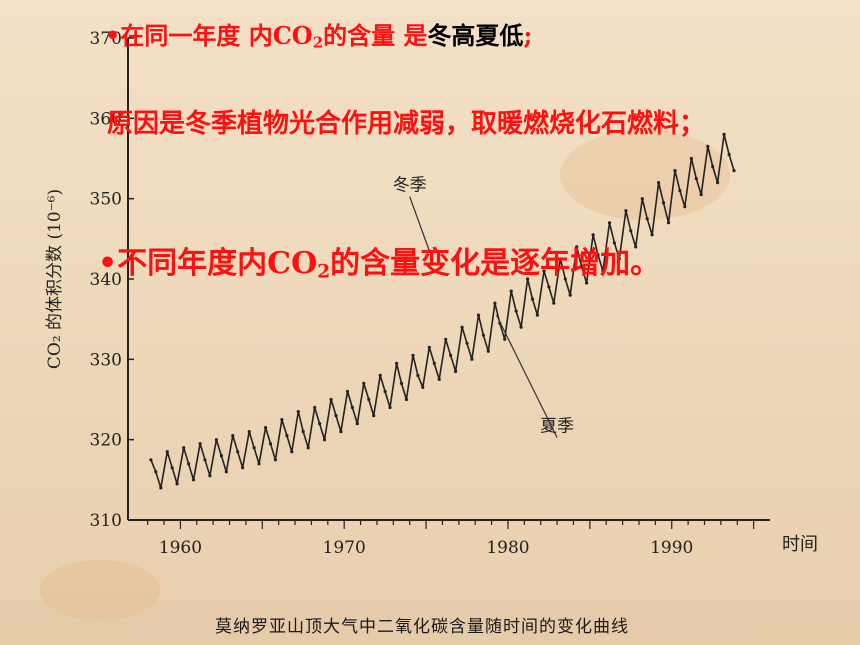 The width and height of the screenshot is (860, 645). I want to click on x-tick-label: 1980, so click(507, 548).